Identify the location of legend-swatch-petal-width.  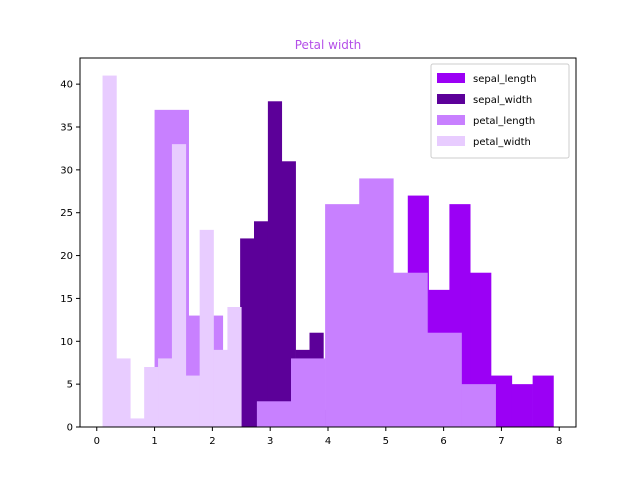
(451, 141).